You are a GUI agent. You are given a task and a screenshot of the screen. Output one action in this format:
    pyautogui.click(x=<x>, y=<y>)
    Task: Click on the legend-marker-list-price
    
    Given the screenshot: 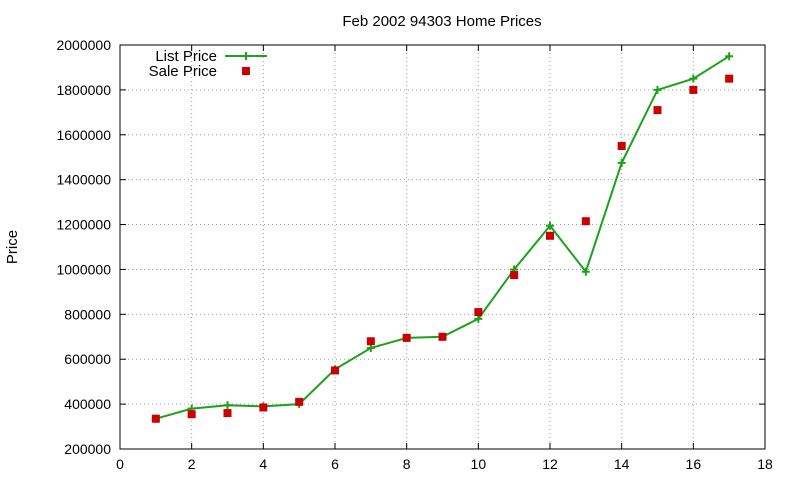 What is the action you would take?
    pyautogui.click(x=246, y=56)
    